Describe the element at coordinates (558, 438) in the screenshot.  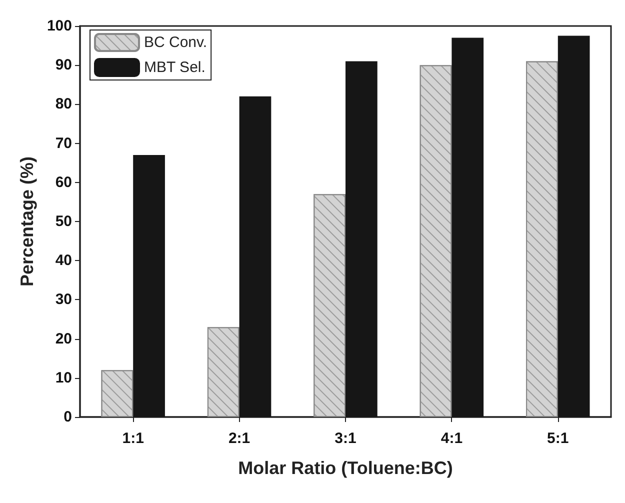
I see `x-tick-label: 5:1` at that location.